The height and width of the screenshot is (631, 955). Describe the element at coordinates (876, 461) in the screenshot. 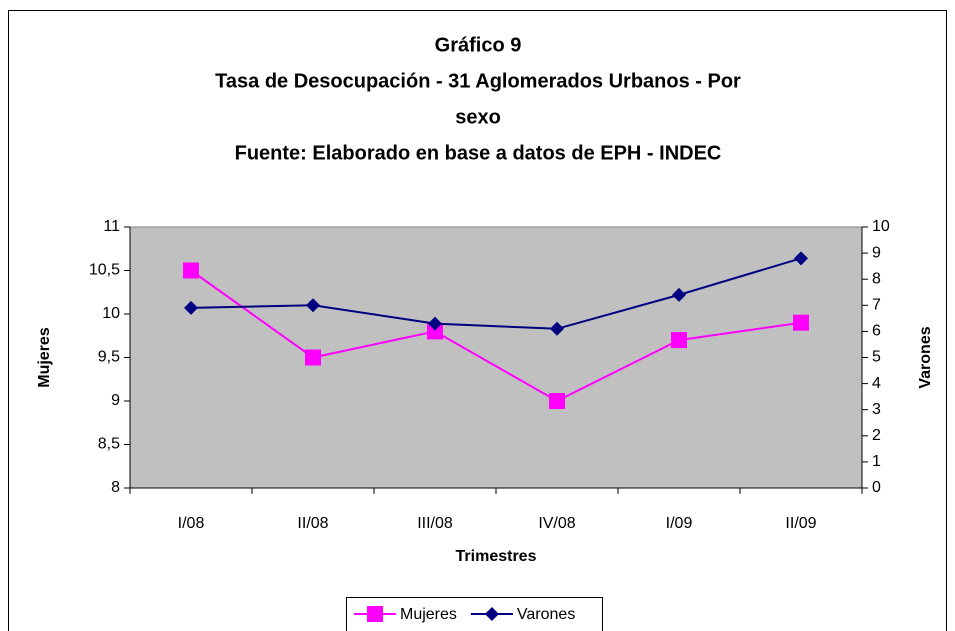

I see `y2-tick-label: 1` at that location.